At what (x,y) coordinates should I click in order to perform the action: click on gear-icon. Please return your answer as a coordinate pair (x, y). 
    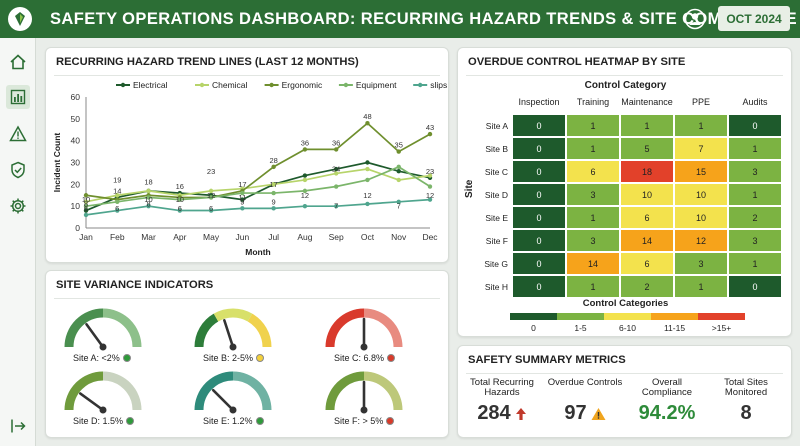
    Looking at the image, I should click on (18, 206).